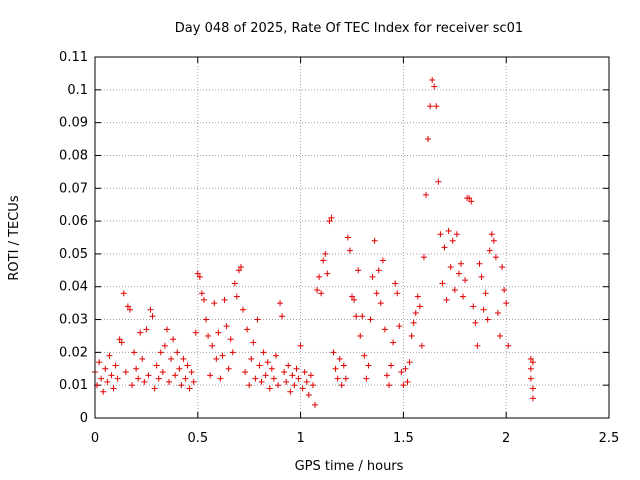  What do you see at coordinates (73, 123) in the screenshot?
I see `y-tick-label: 0.09` at bounding box center [73, 123].